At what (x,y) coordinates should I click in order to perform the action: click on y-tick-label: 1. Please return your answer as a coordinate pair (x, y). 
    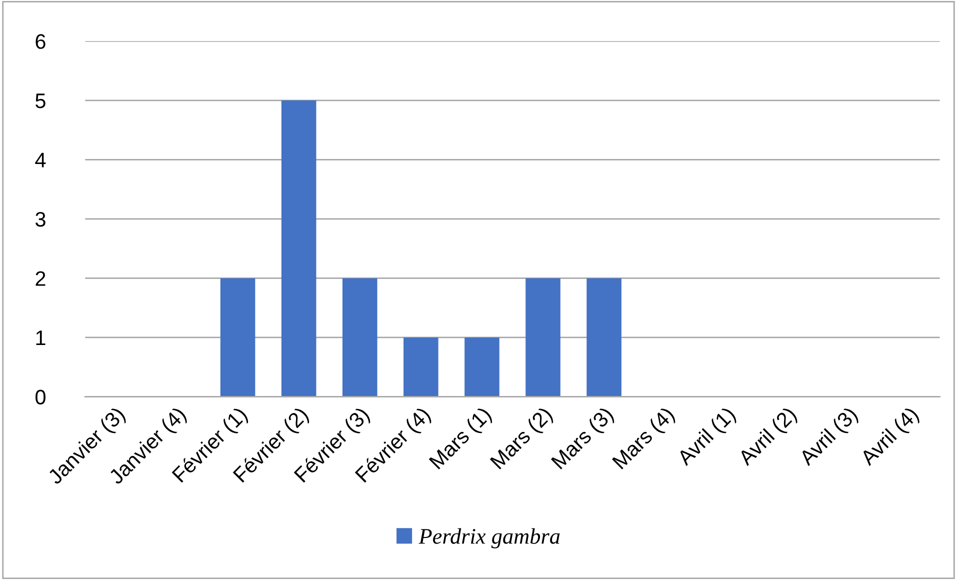
    Looking at the image, I should click on (41, 338).